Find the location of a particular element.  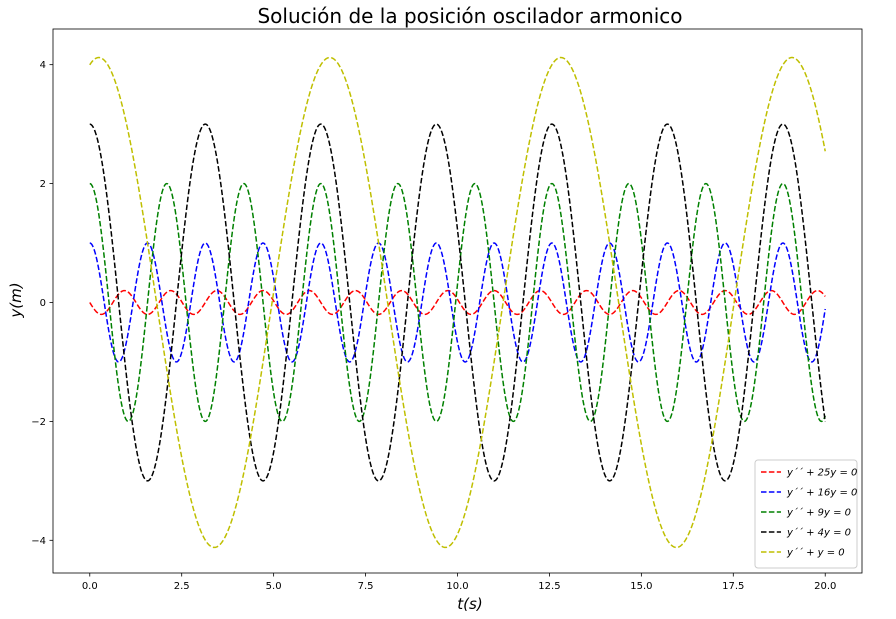

y-axis: −4 −2 0 2 4 is located at coordinates (42, 303).